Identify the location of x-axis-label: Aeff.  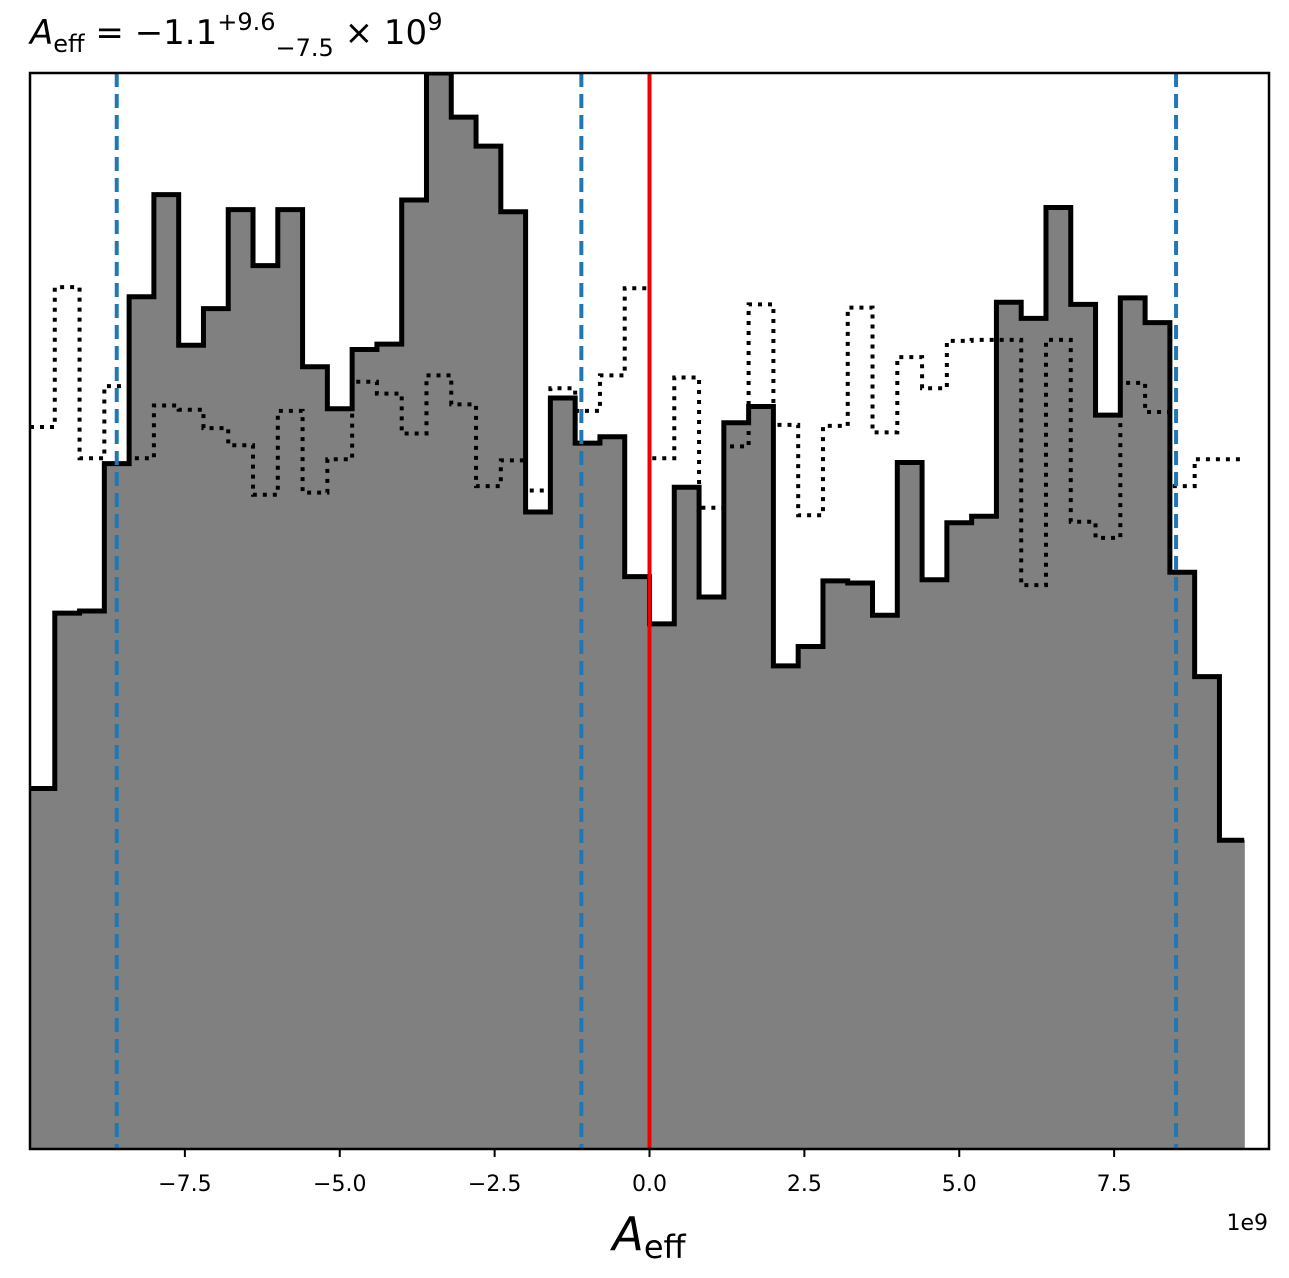
(647, 1236).